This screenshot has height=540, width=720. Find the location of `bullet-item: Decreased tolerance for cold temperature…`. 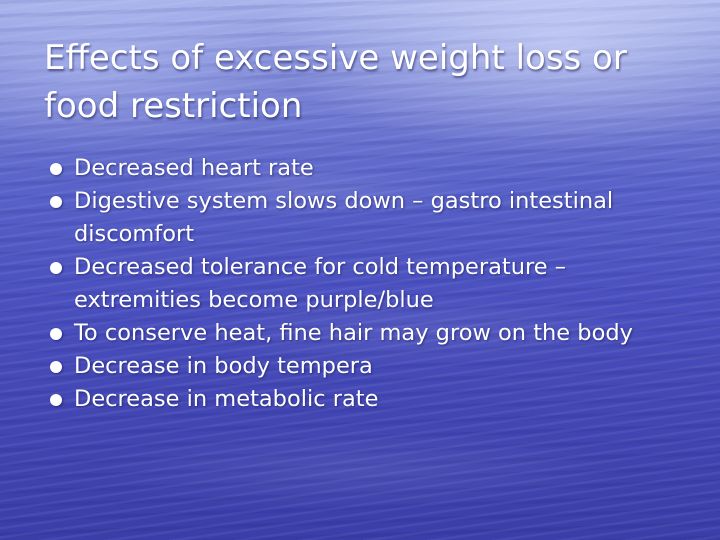

bullet-item: Decreased tolerance for cold temperature… is located at coordinates (370, 284).